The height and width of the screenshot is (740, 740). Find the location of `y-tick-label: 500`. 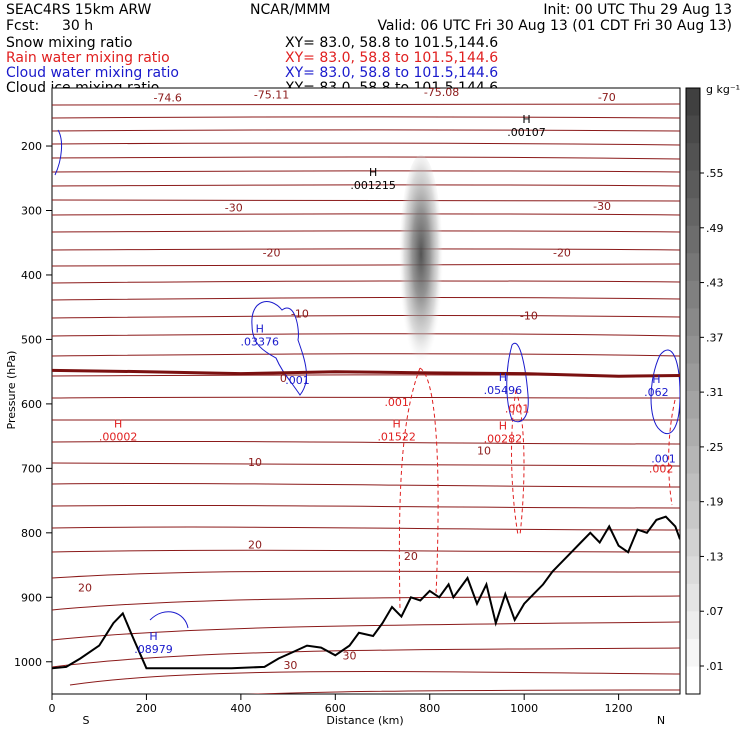

y-tick-label: 500 is located at coordinates (31, 339).